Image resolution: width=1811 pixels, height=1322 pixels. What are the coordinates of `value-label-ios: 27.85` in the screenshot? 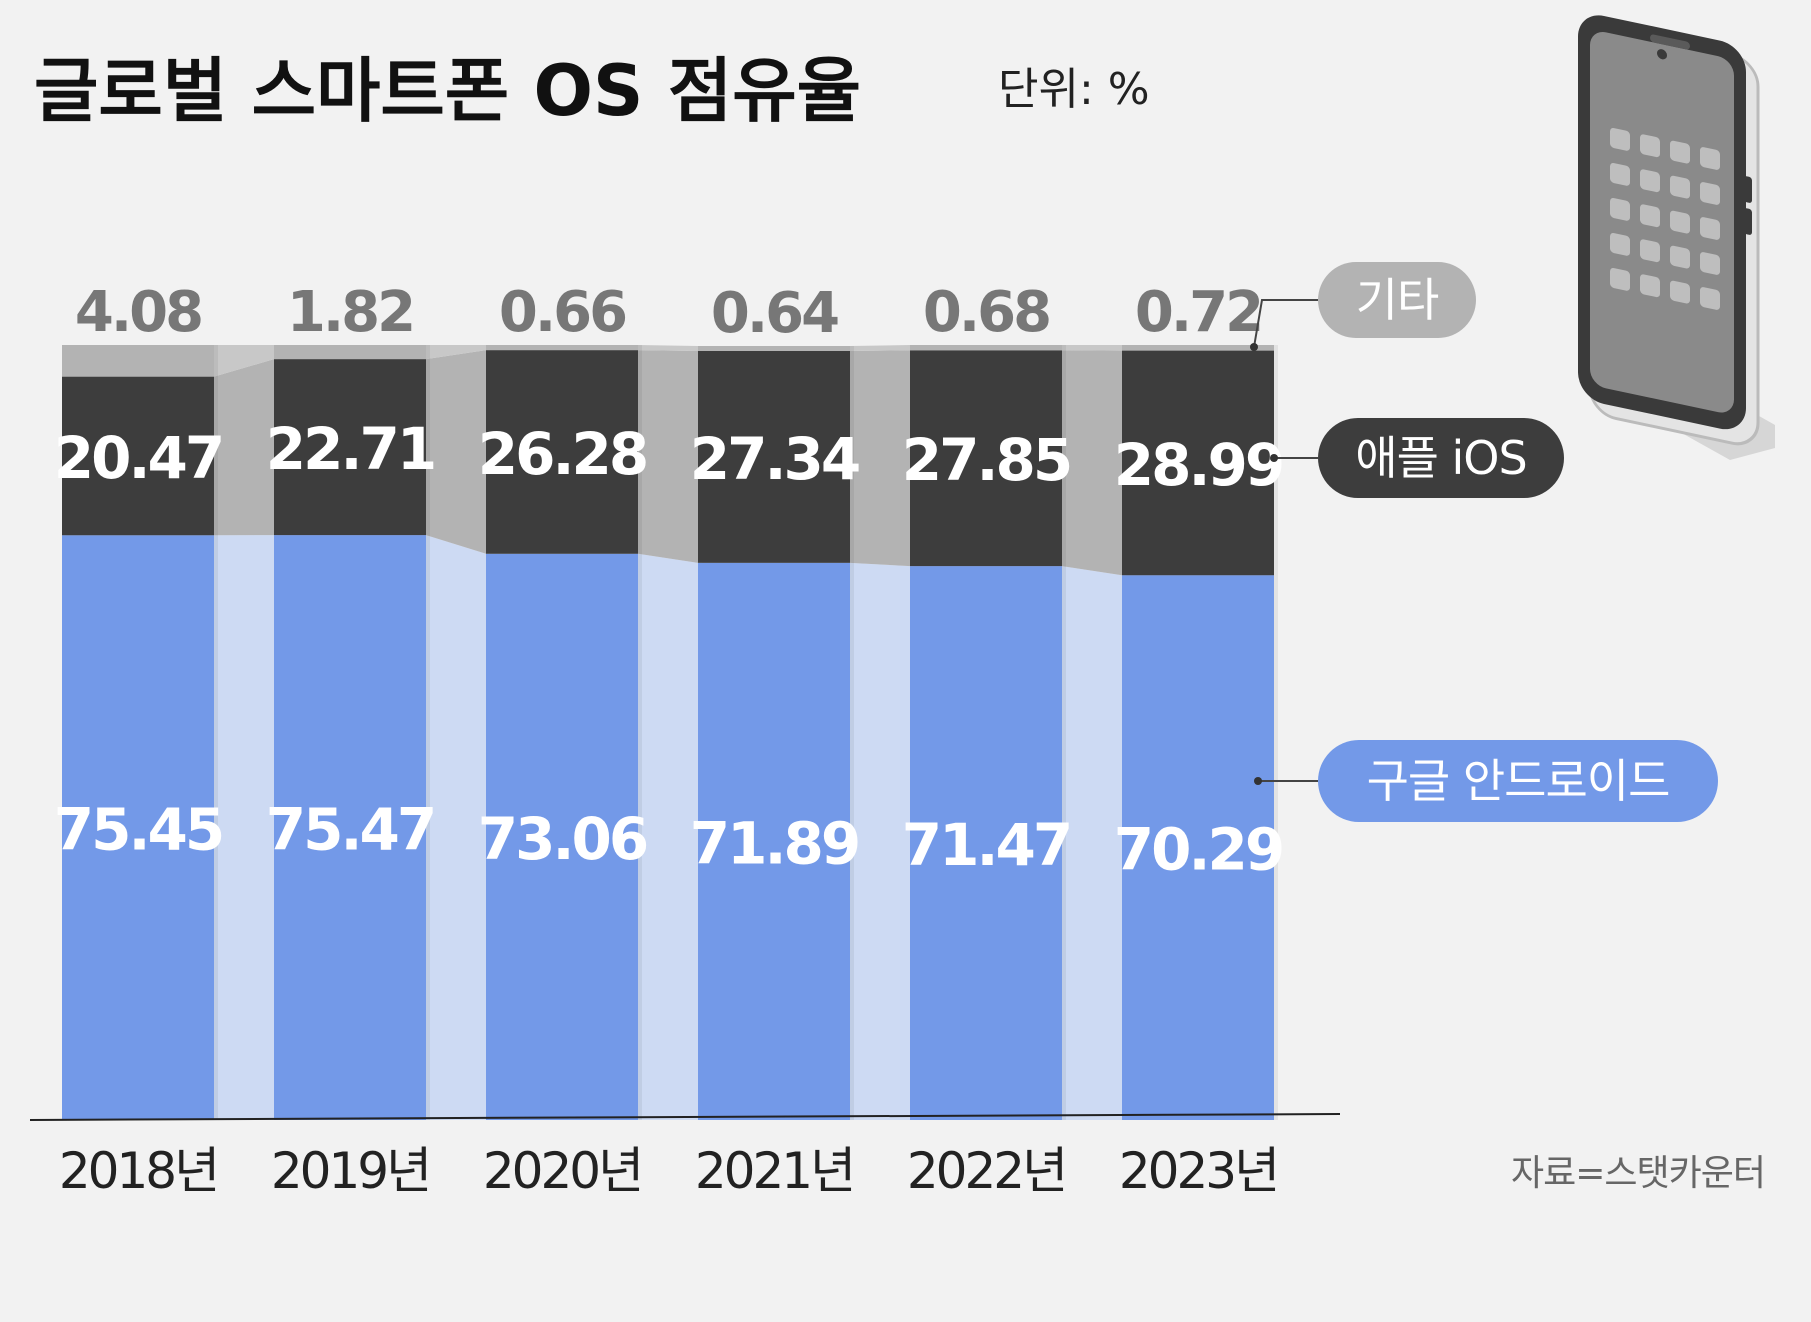 It's located at (986, 460).